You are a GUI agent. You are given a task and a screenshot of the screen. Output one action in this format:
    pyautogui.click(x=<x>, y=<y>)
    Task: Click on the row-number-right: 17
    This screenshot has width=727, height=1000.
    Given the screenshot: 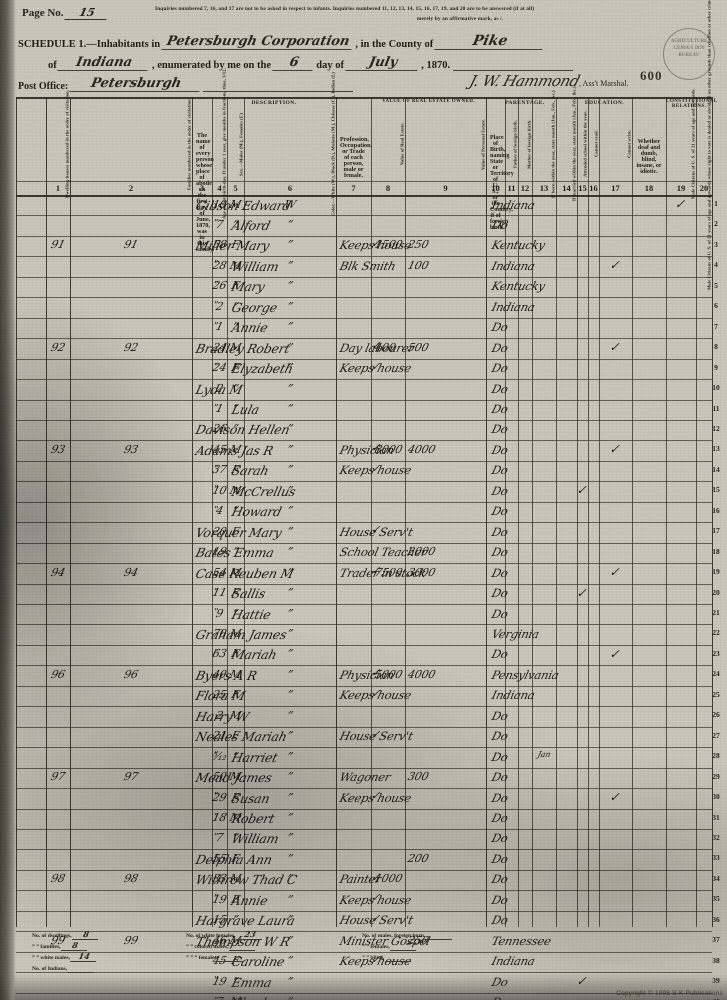 What is the action you would take?
    pyautogui.click(x=716, y=531)
    